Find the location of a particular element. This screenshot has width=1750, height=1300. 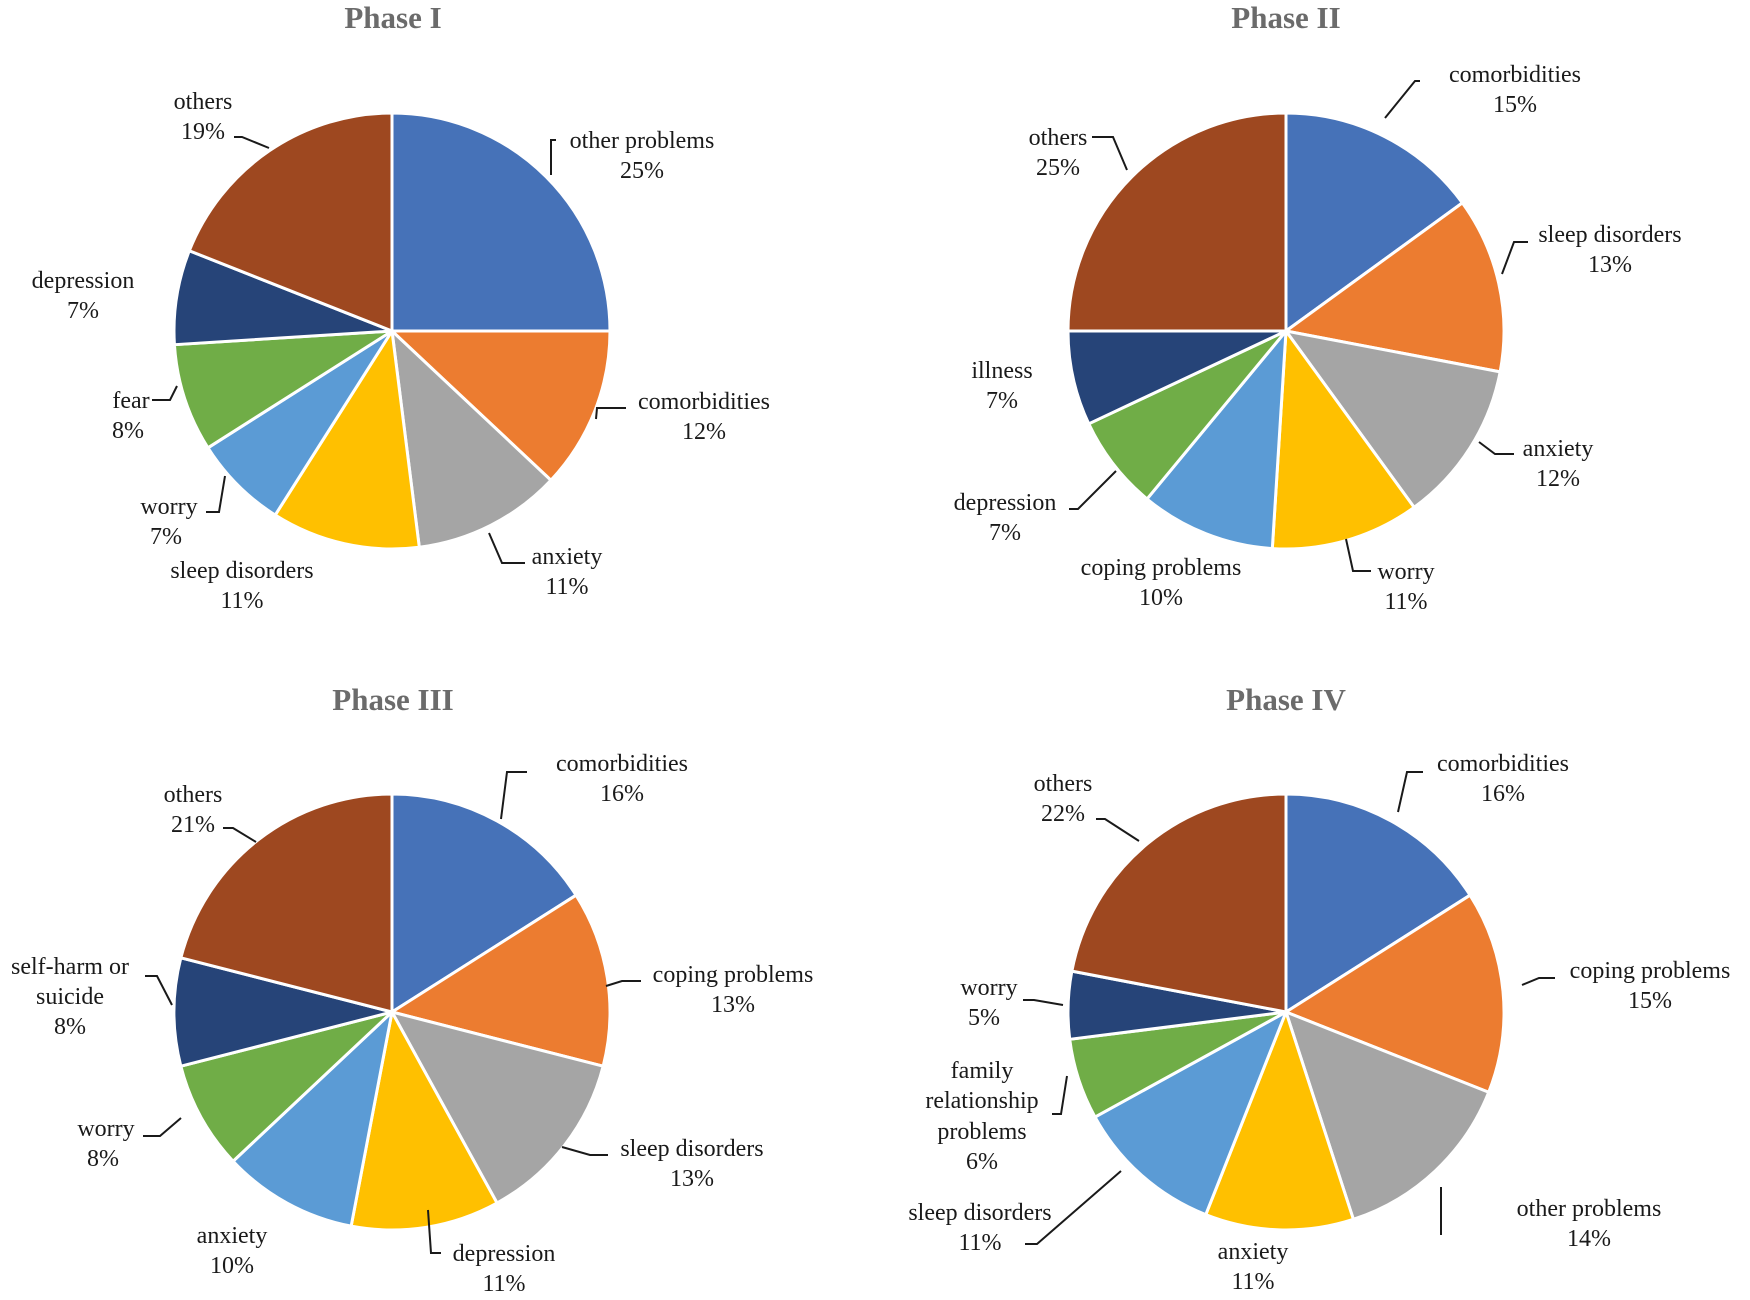

slice-label: self-harm or suicide 8% is located at coordinates (70, 997).